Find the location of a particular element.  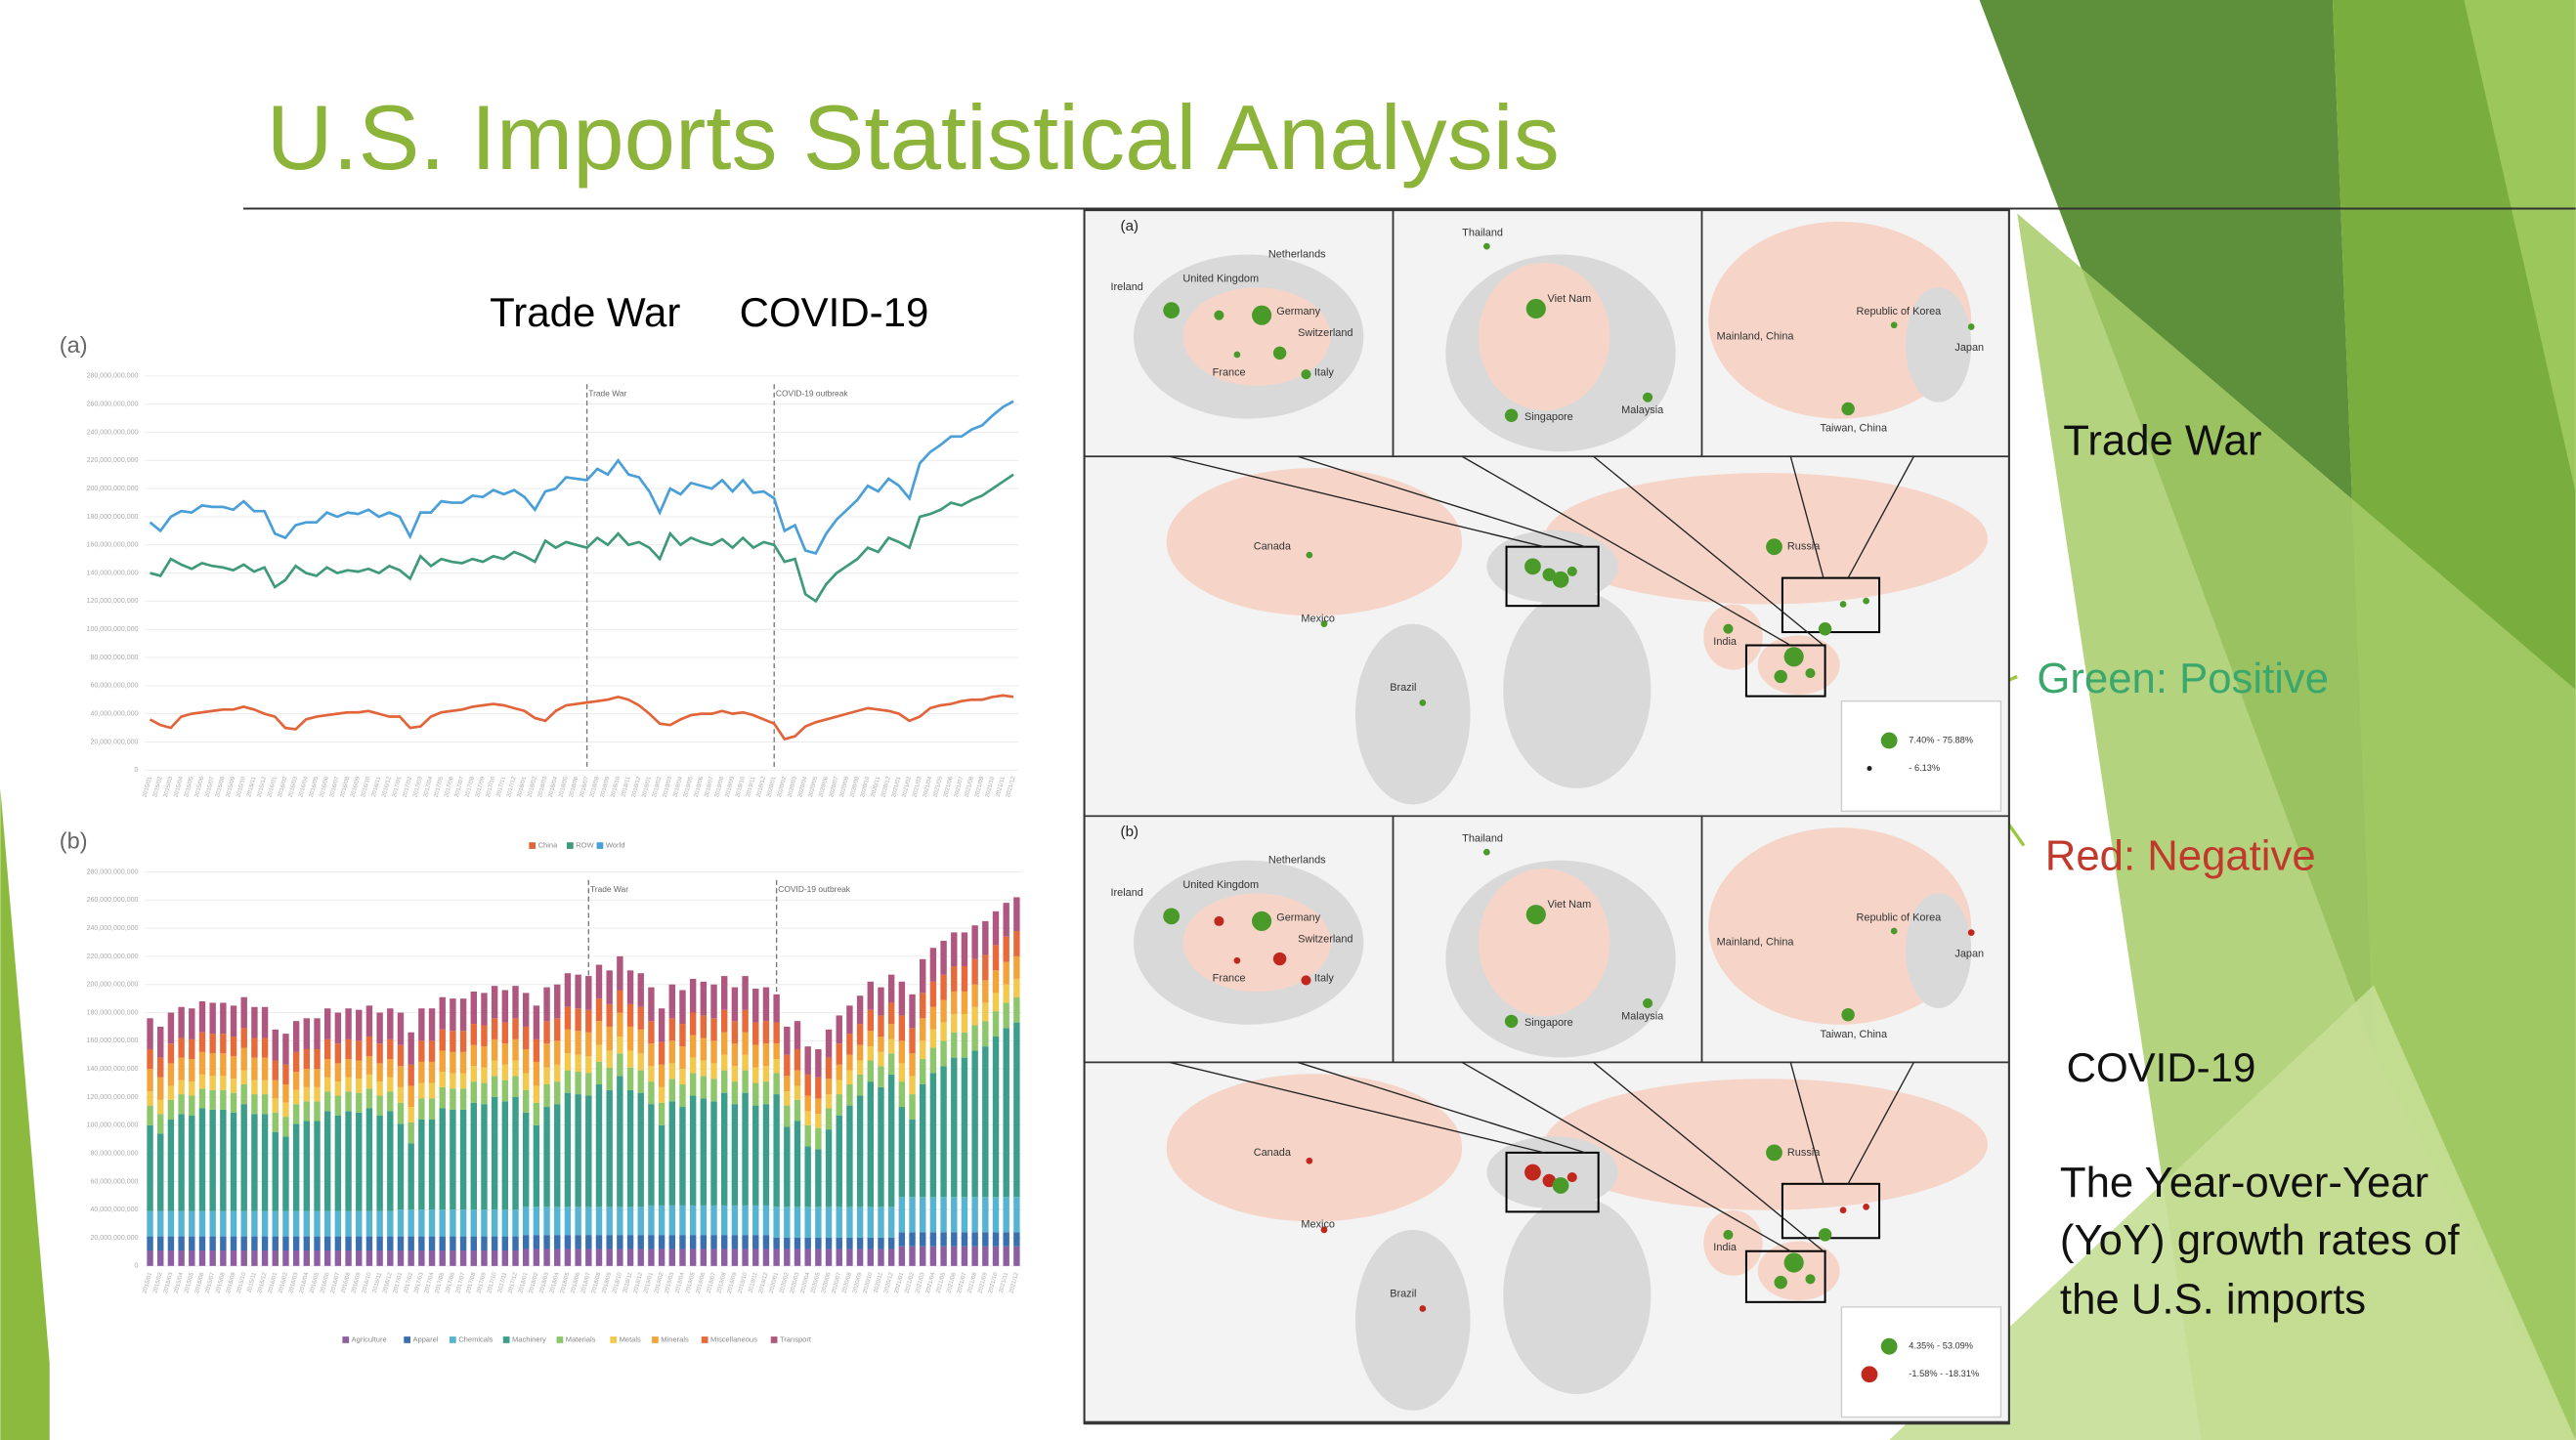

panel-label: (b) is located at coordinates (74, 840).